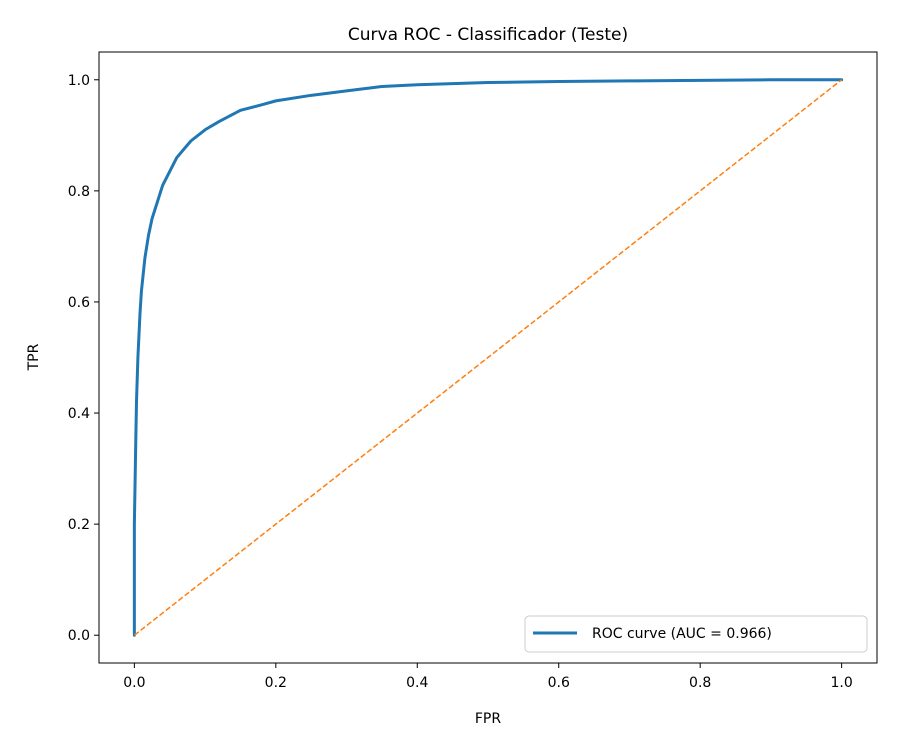  I want to click on legend-box, so click(696, 634).